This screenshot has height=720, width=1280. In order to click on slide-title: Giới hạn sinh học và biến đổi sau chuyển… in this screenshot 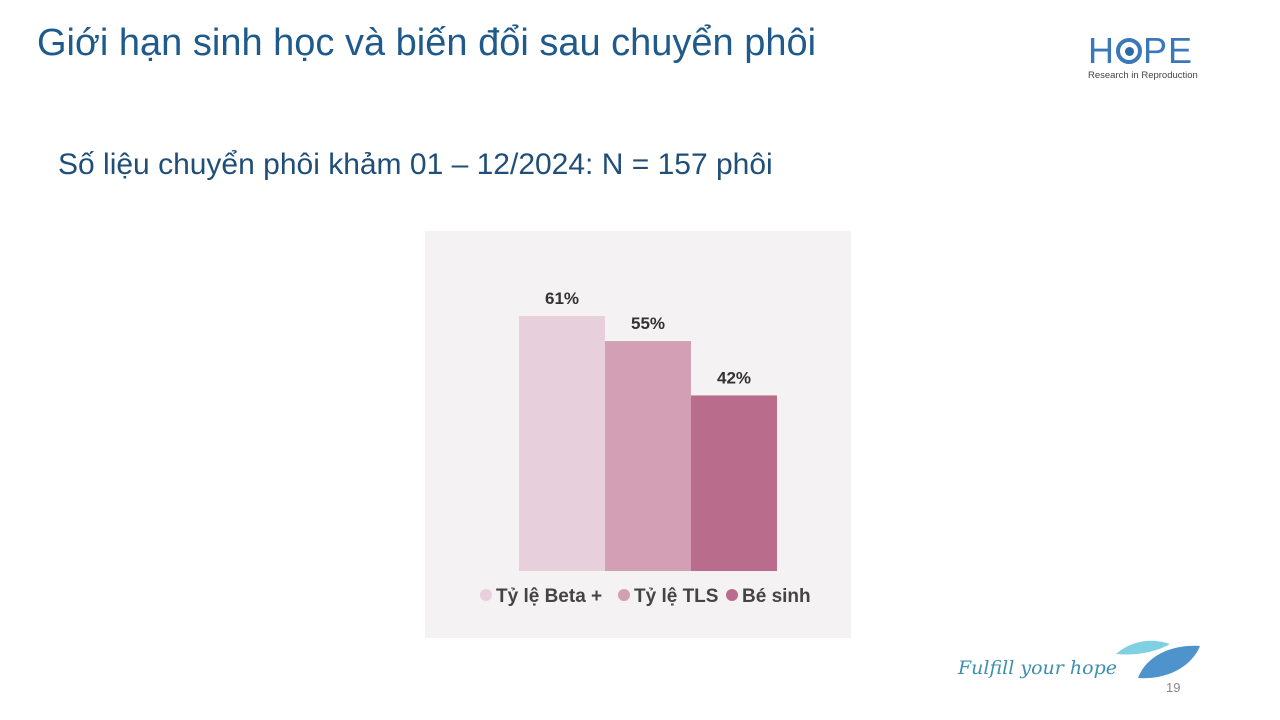, I will do `click(427, 43)`.